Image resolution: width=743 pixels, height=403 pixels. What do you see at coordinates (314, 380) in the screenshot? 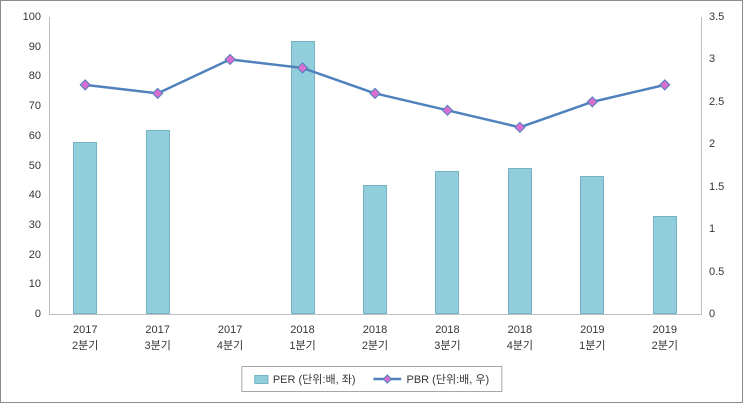
I see `legend-label-per: PER (단위:배, 좌)` at bounding box center [314, 380].